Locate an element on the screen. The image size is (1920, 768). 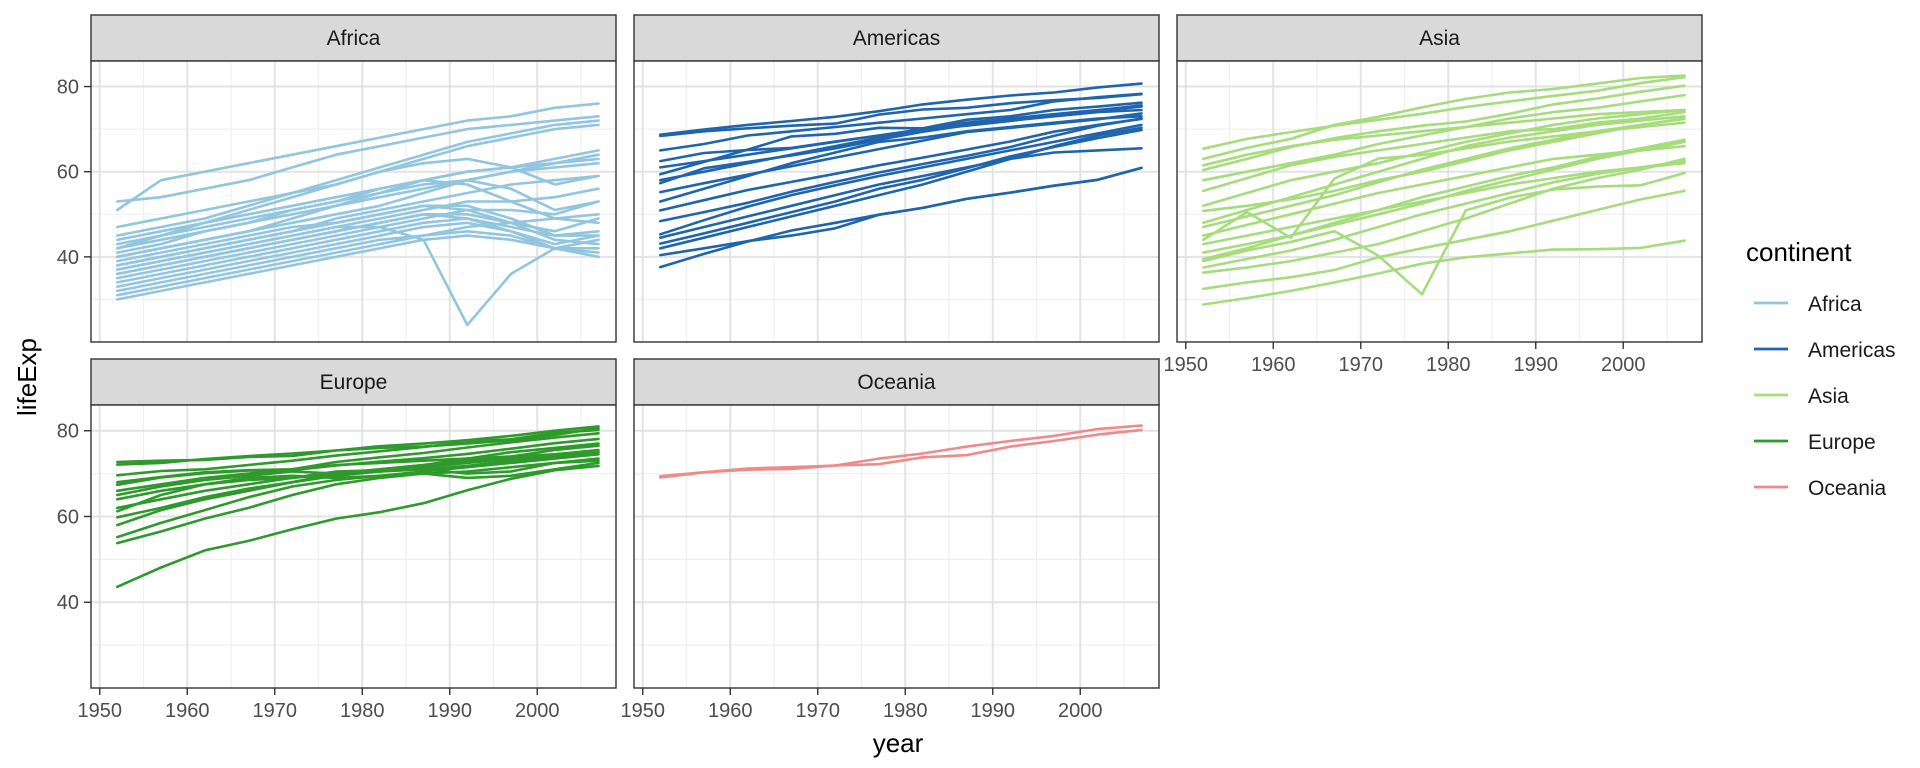
facet-strip-americas is located at coordinates (896, 38).